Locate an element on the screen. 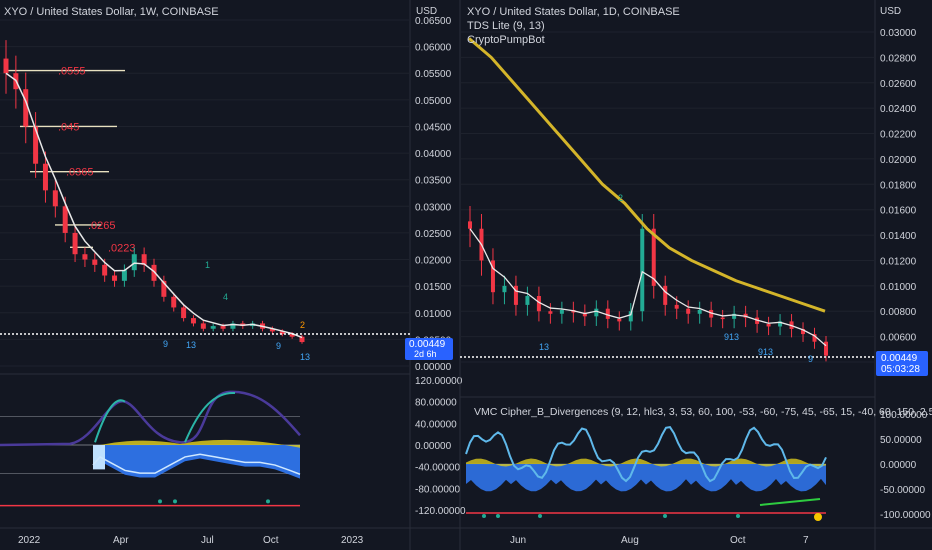 This screenshot has height=550, width=932. vmc-cipher-b-oscillator is located at coordinates (646, 473).